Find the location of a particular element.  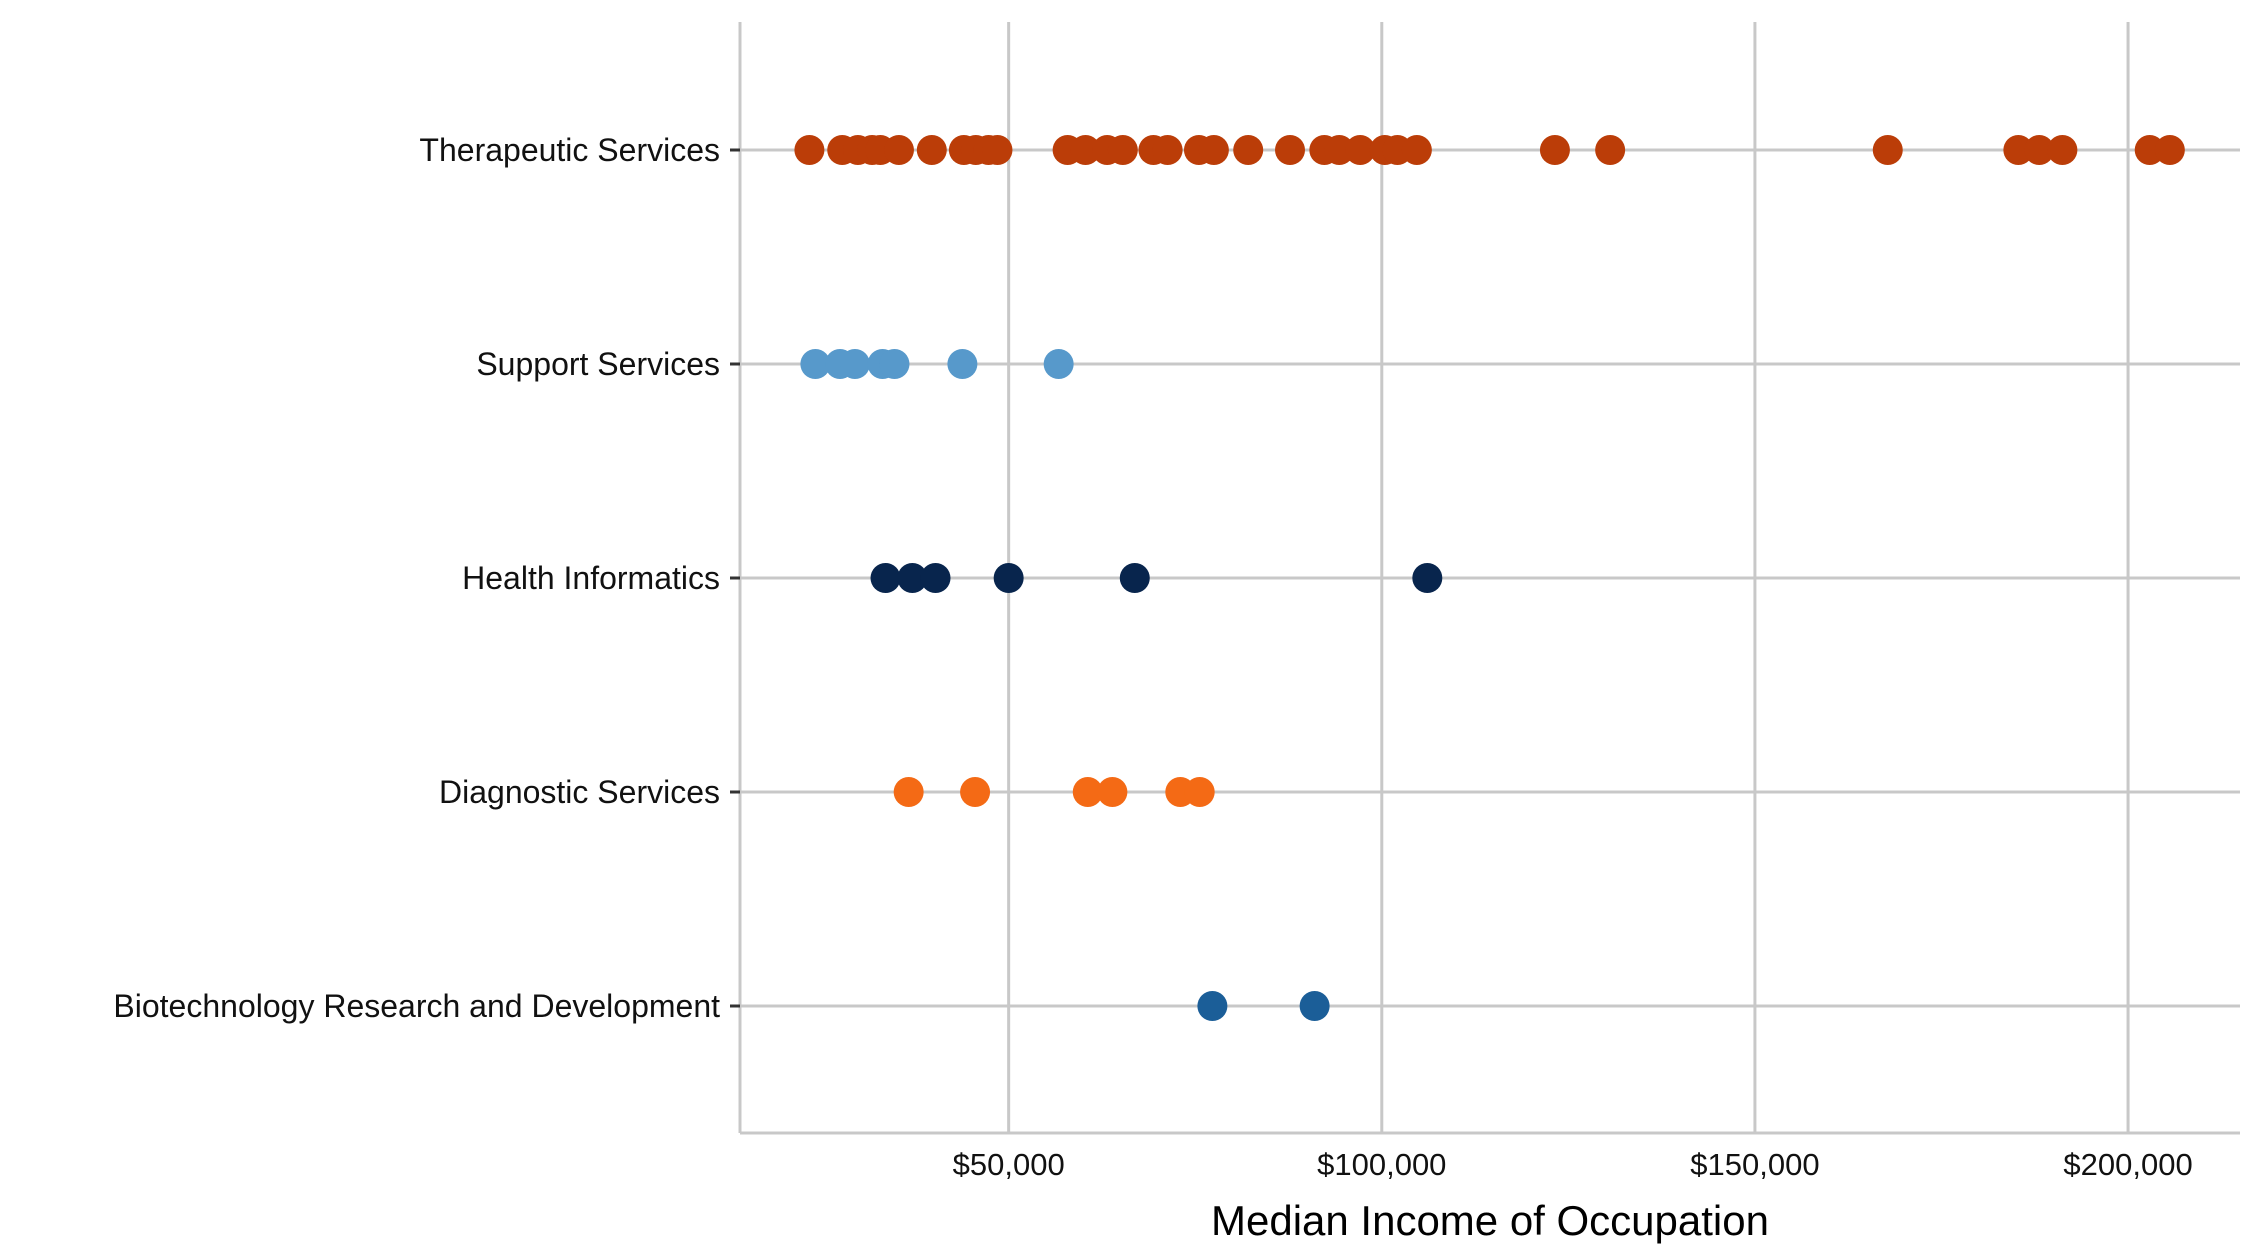

x-tick-label: $50,000 is located at coordinates (1009, 1164).